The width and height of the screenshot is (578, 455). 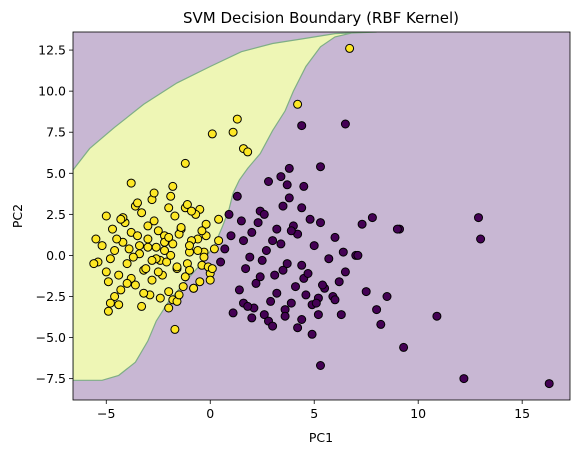 What do you see at coordinates (56, 255) in the screenshot?
I see `y-tick-label: 0.0` at bounding box center [56, 255].